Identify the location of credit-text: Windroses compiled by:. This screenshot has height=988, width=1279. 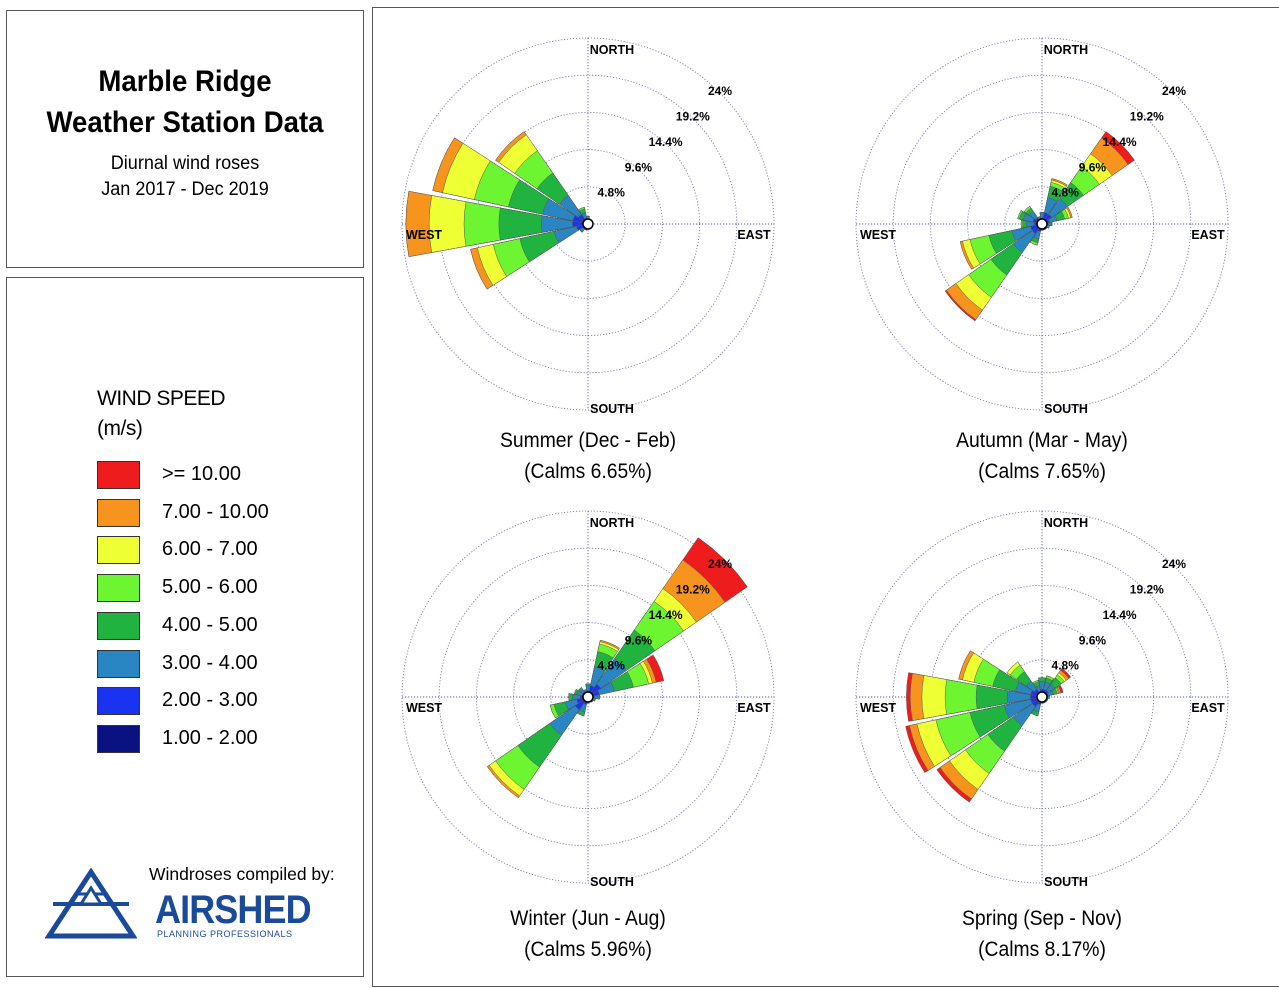
(242, 874).